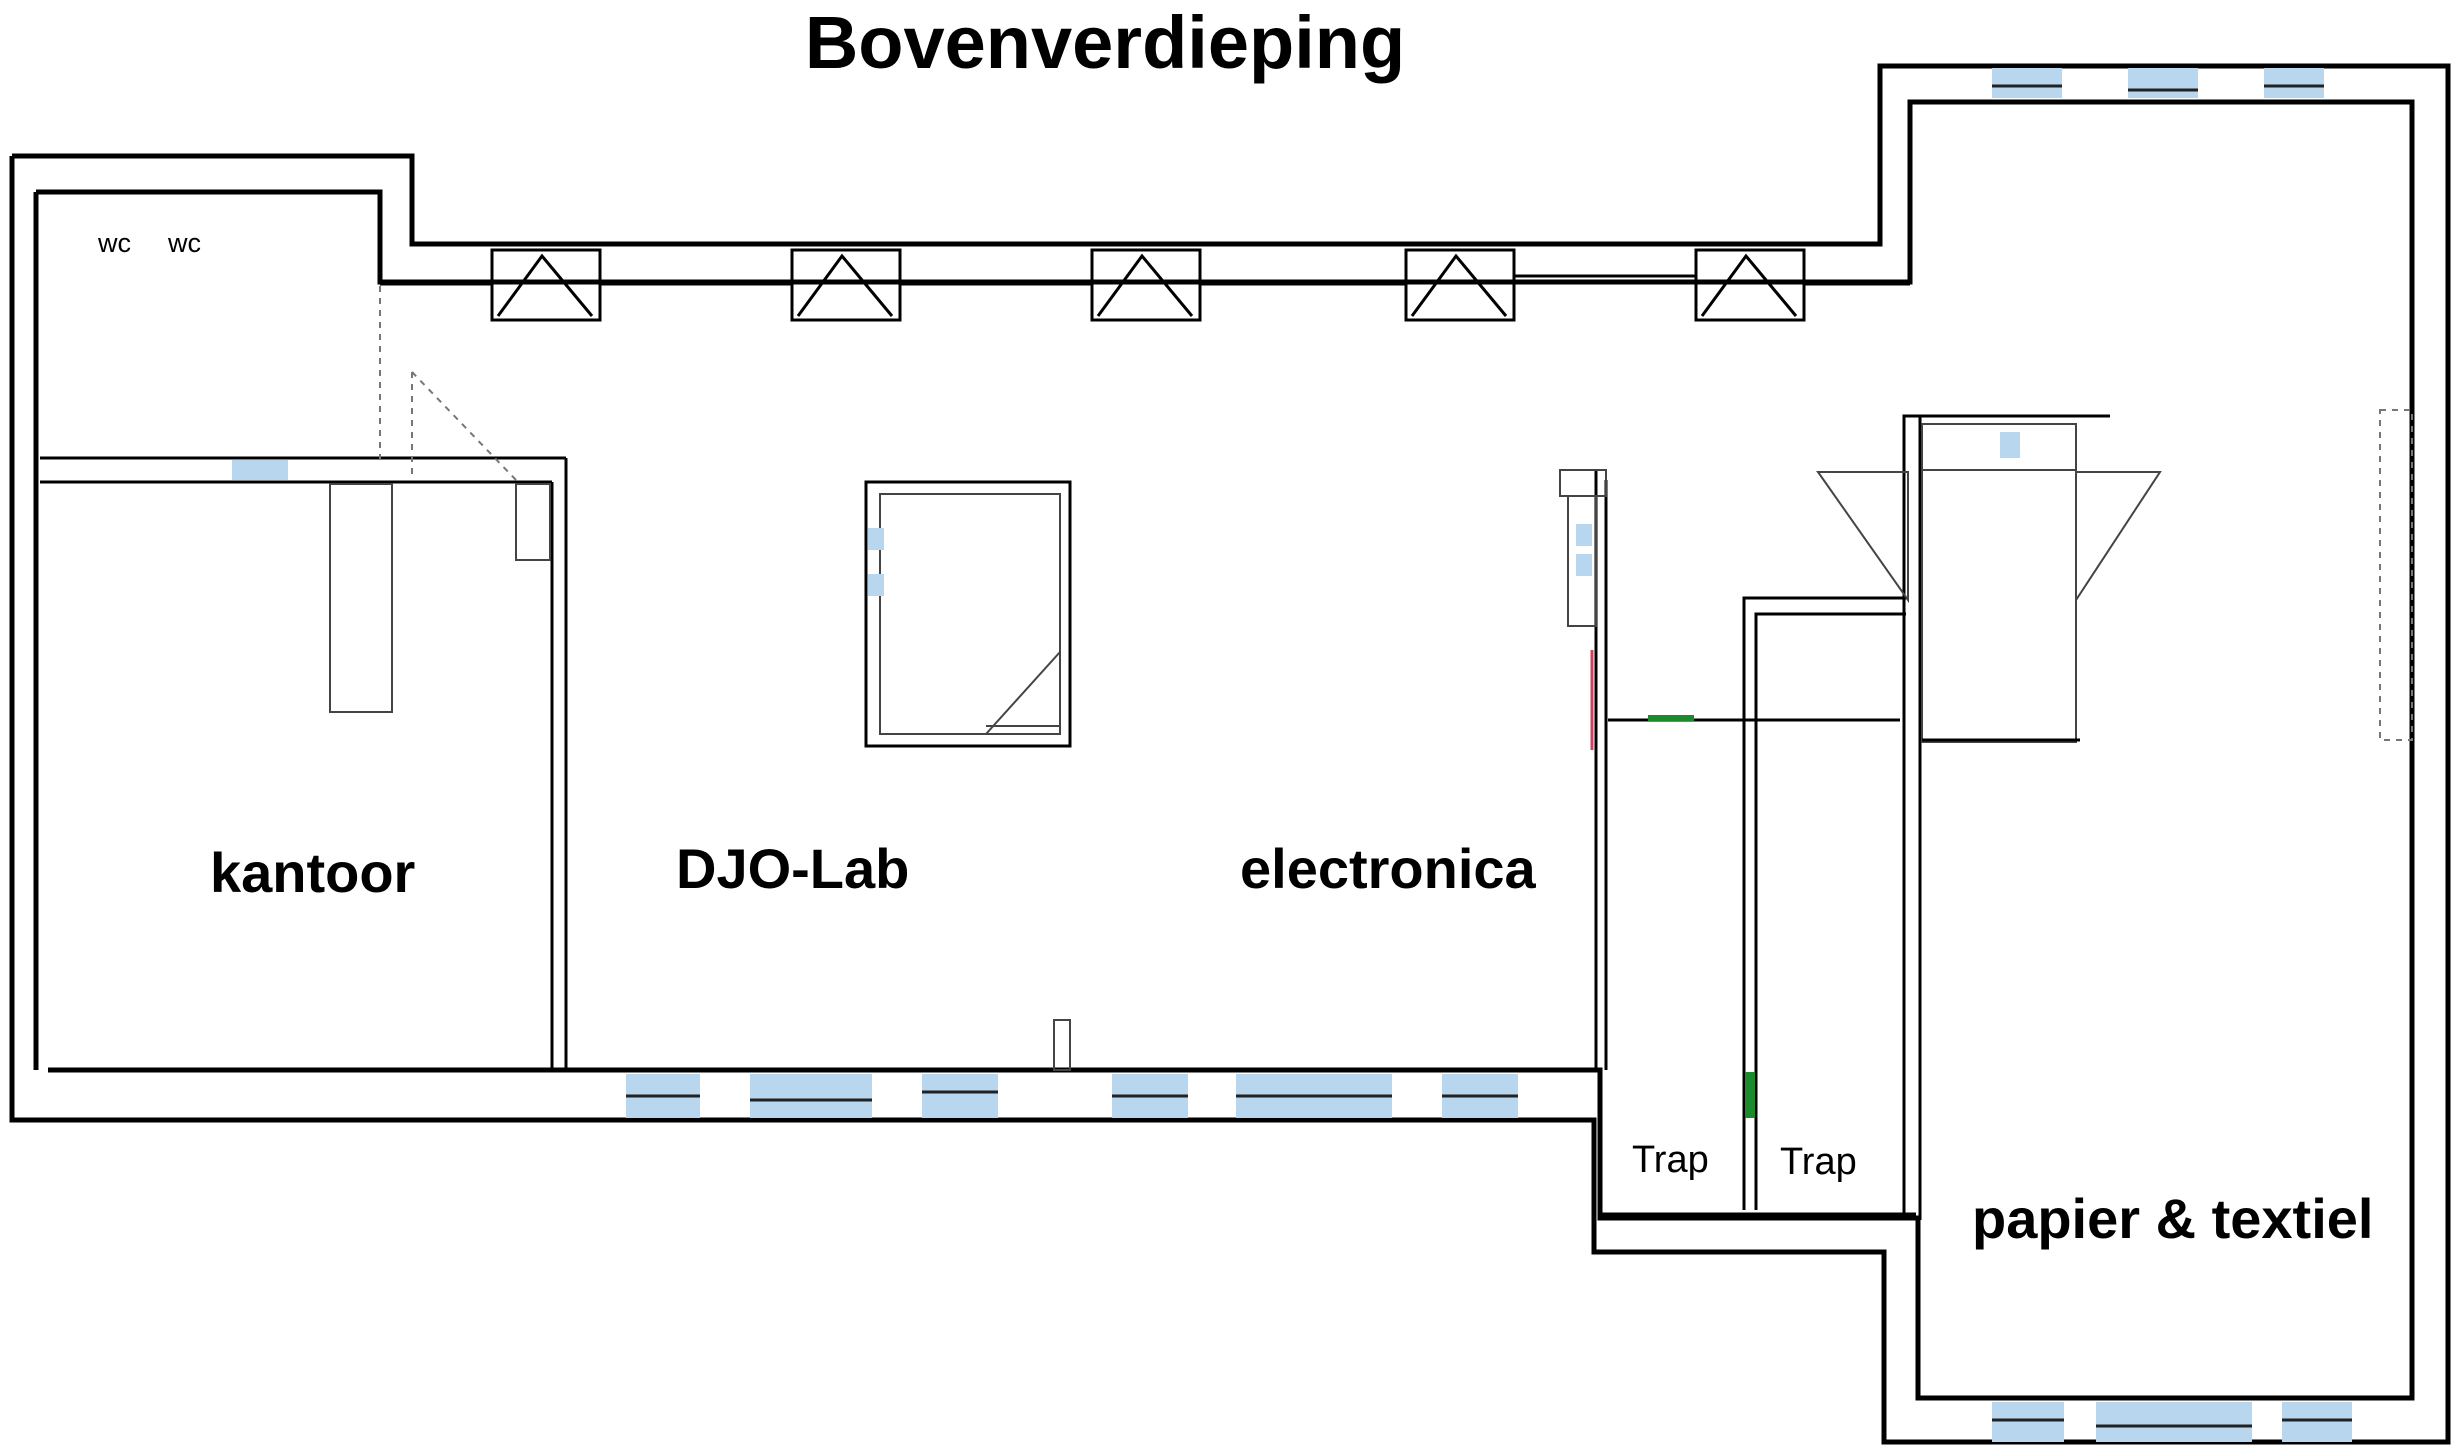 This screenshot has height=1456, width=2456. I want to click on bottom-windows, so click(1072, 1096).